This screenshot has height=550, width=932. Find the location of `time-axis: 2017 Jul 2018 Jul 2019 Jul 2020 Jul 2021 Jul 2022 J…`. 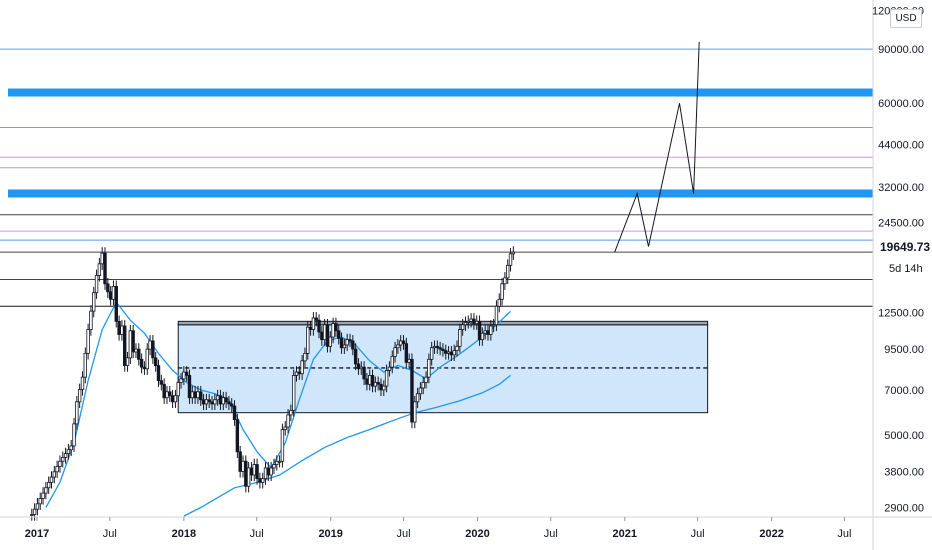

time-axis: 2017 Jul 2018 Jul 2019 Jul 2020 Jul 2021 Jul 2022 J… is located at coordinates (438, 528).